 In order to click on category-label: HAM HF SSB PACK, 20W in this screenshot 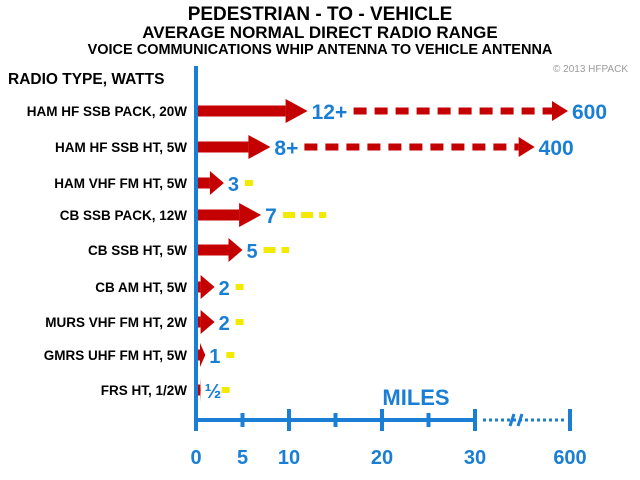, I will do `click(107, 111)`.